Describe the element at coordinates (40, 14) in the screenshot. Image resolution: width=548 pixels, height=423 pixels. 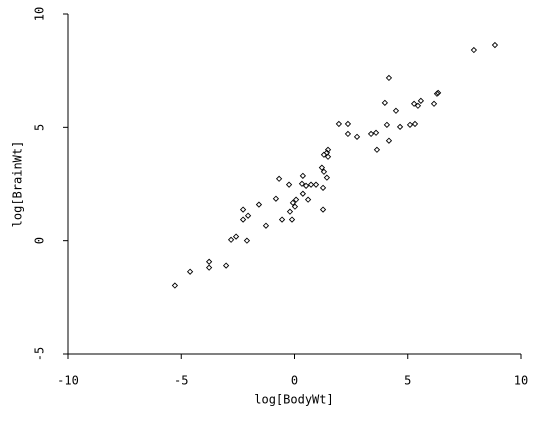
I see `y-tick-label: 10` at that location.